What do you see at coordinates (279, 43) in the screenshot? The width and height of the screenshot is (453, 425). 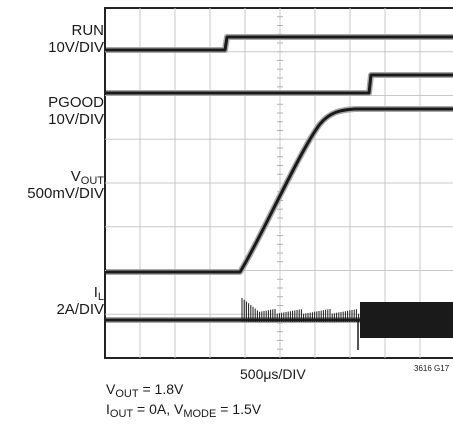 I see `run-trace` at bounding box center [279, 43].